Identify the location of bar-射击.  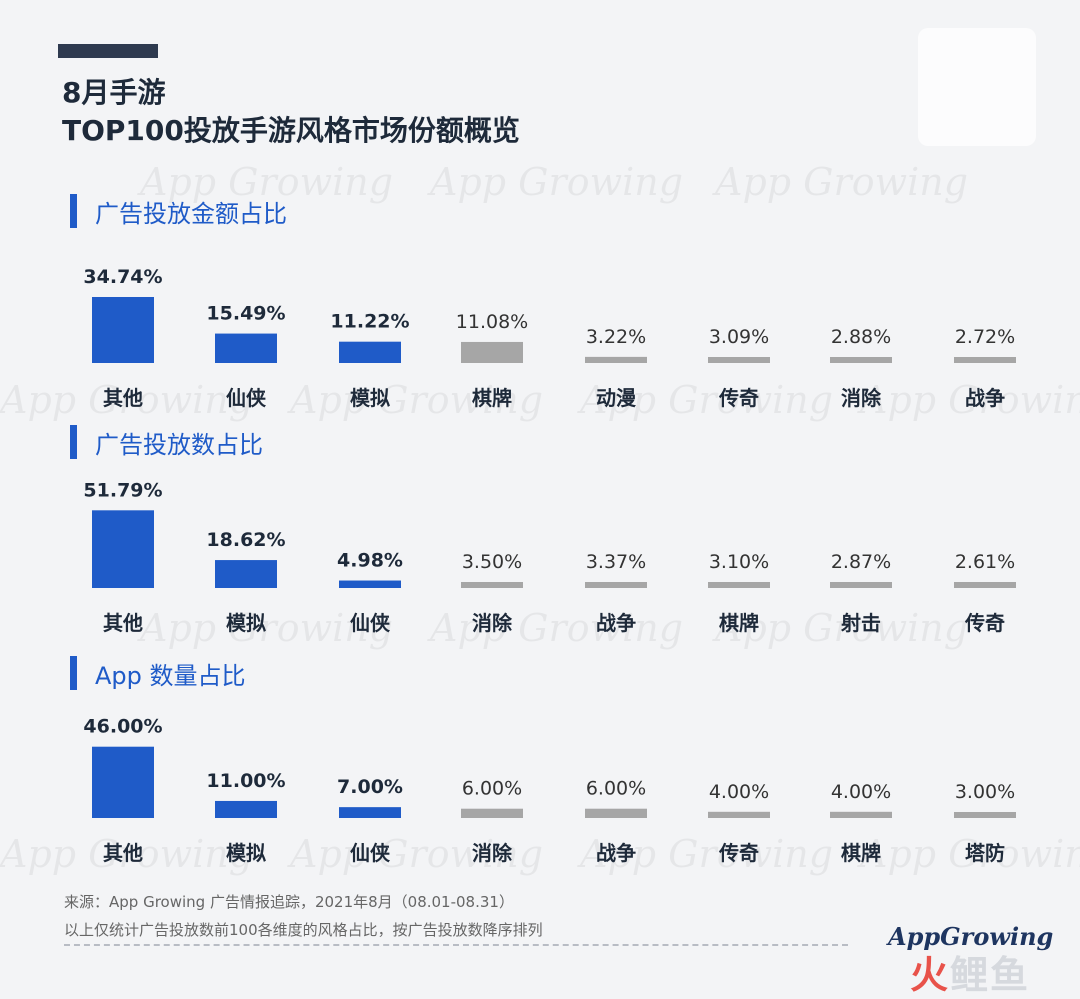
(861, 585).